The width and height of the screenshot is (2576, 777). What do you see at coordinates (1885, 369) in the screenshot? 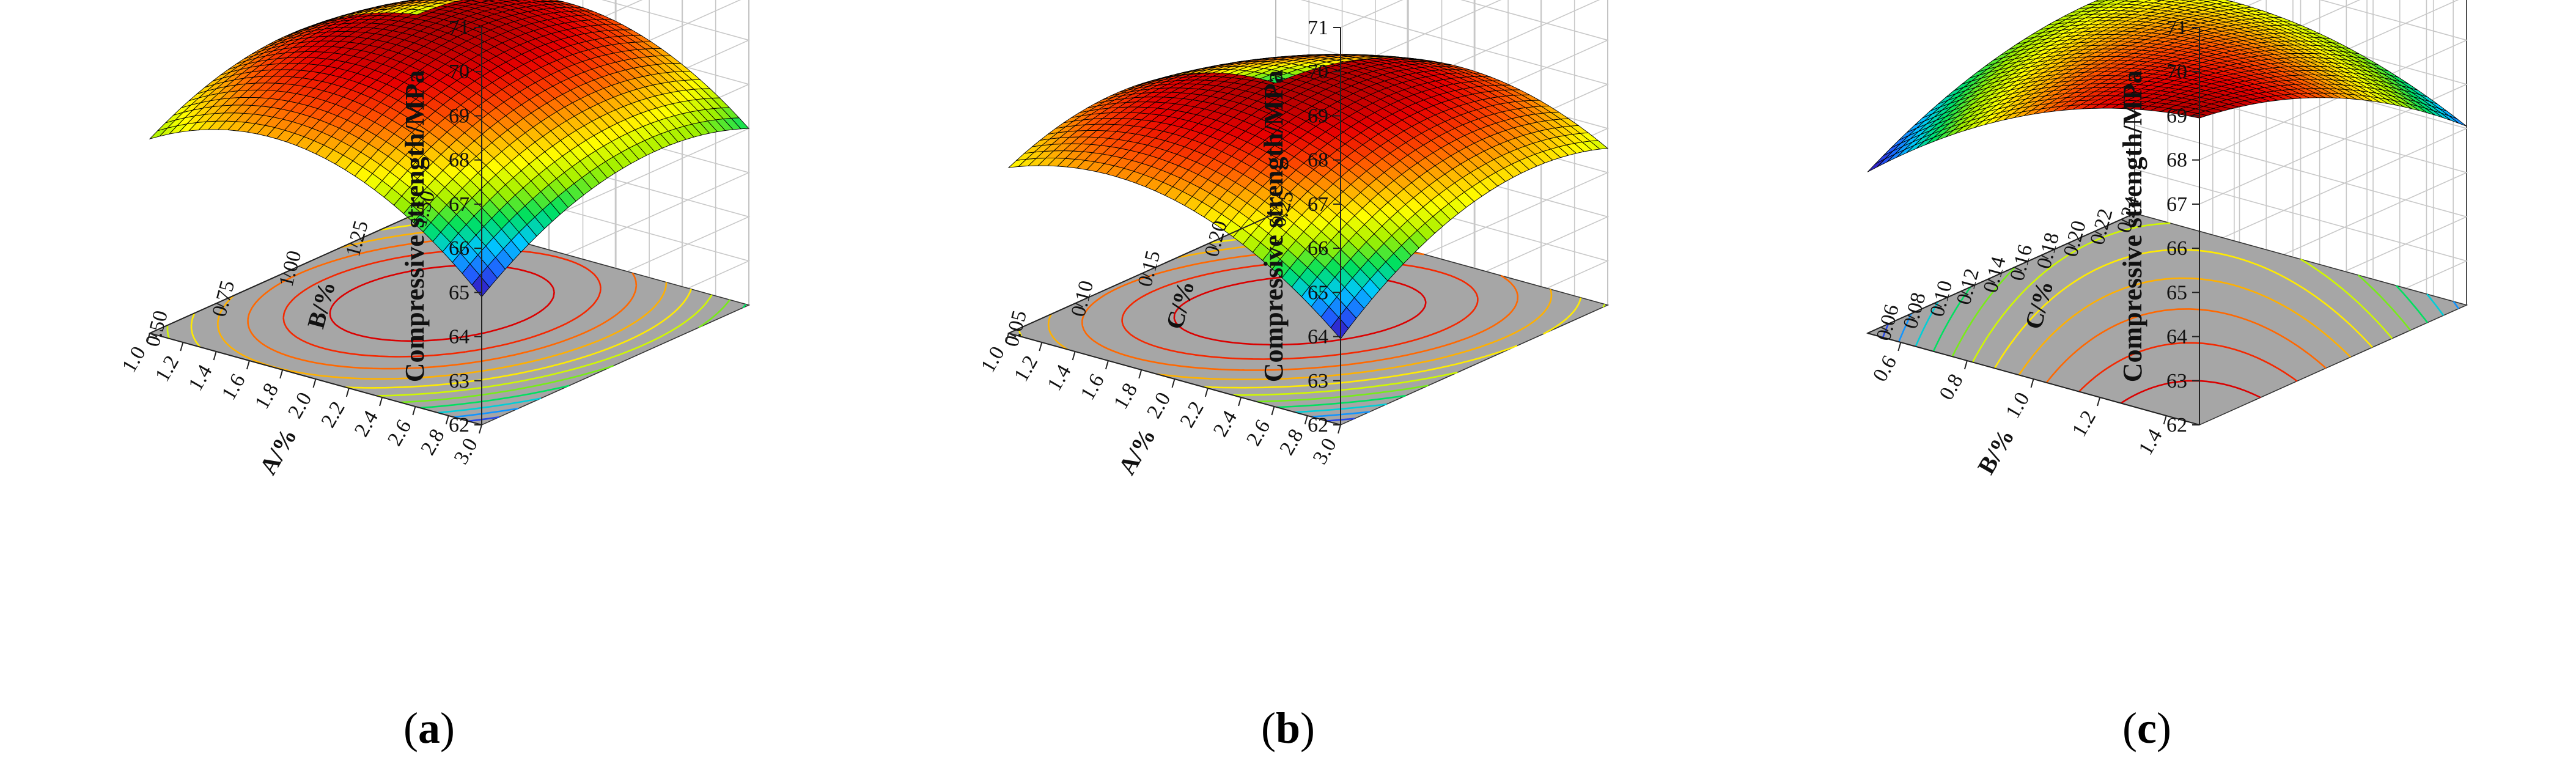
I see `x-tick-label: 0.6` at bounding box center [1885, 369].